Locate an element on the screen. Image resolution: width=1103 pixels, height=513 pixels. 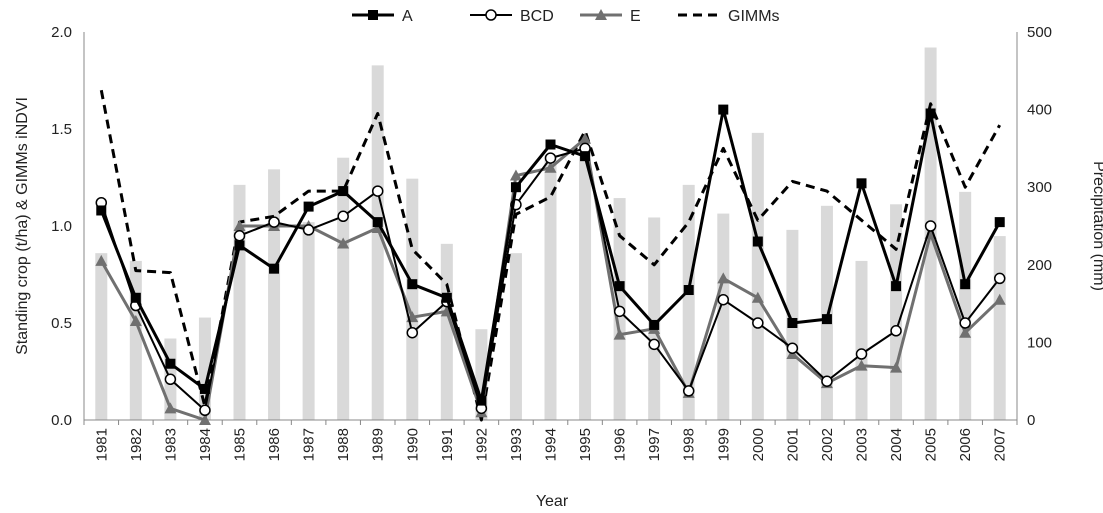
point-a-1987 is located at coordinates (308, 206).